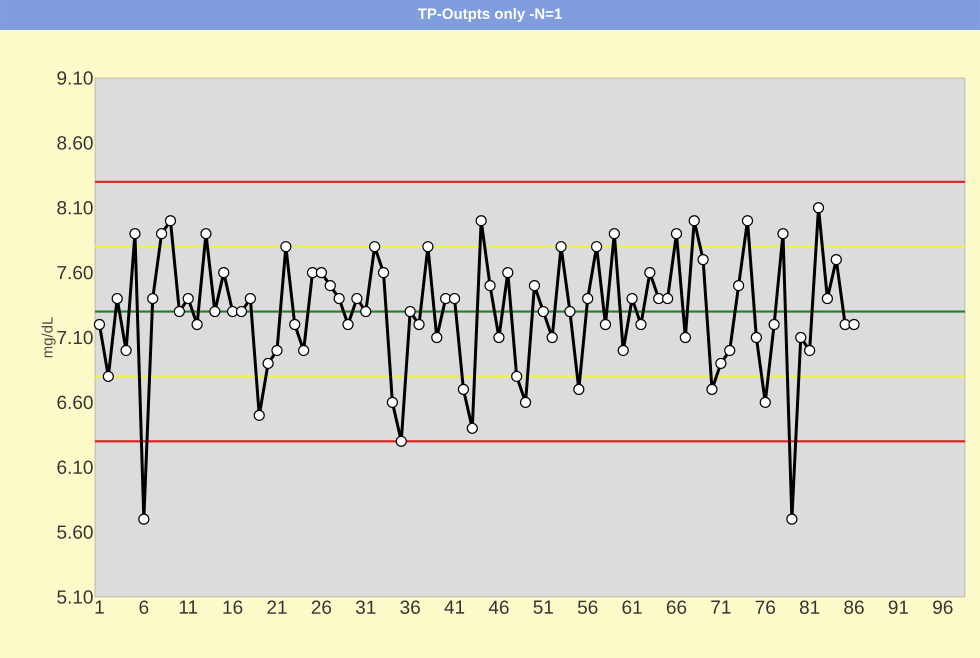 This screenshot has width=980, height=658. I want to click on x-tick-label: 31, so click(366, 607).